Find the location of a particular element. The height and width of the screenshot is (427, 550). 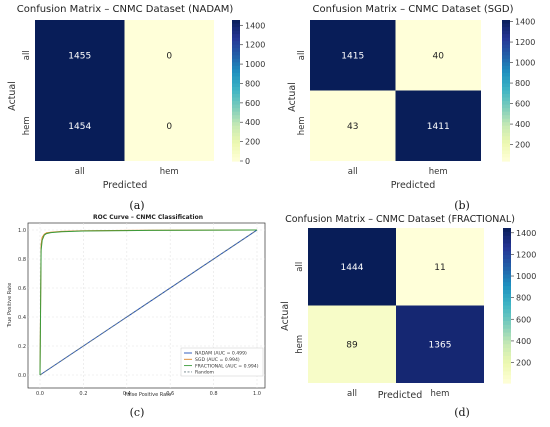

chart-d-cell-label: 1444 is located at coordinates (352, 268).